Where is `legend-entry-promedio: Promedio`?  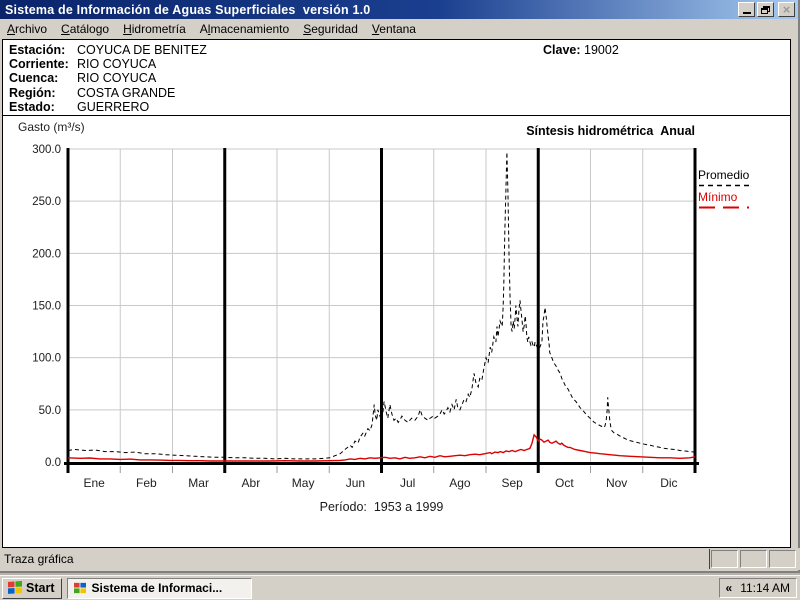
legend-entry-promedio: Promedio is located at coordinates (724, 178).